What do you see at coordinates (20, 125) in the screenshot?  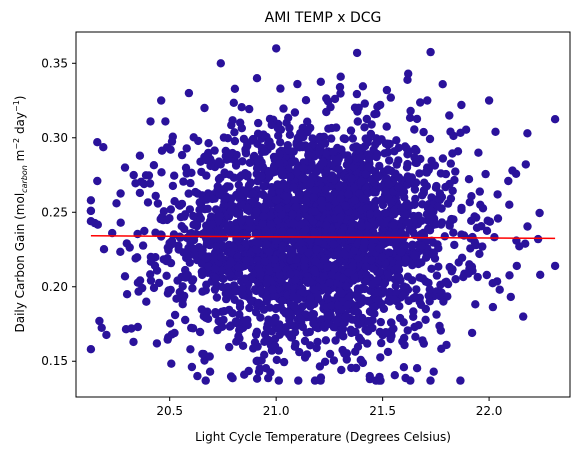 I see `y-axis-title-mid2: day` at bounding box center [20, 125].